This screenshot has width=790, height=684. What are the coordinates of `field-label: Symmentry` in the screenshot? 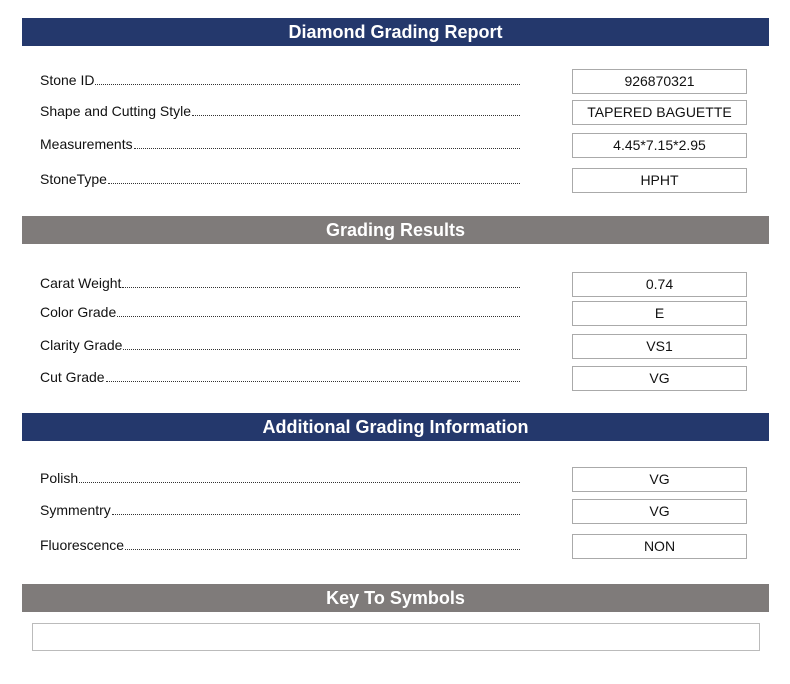 It's located at (280, 509).